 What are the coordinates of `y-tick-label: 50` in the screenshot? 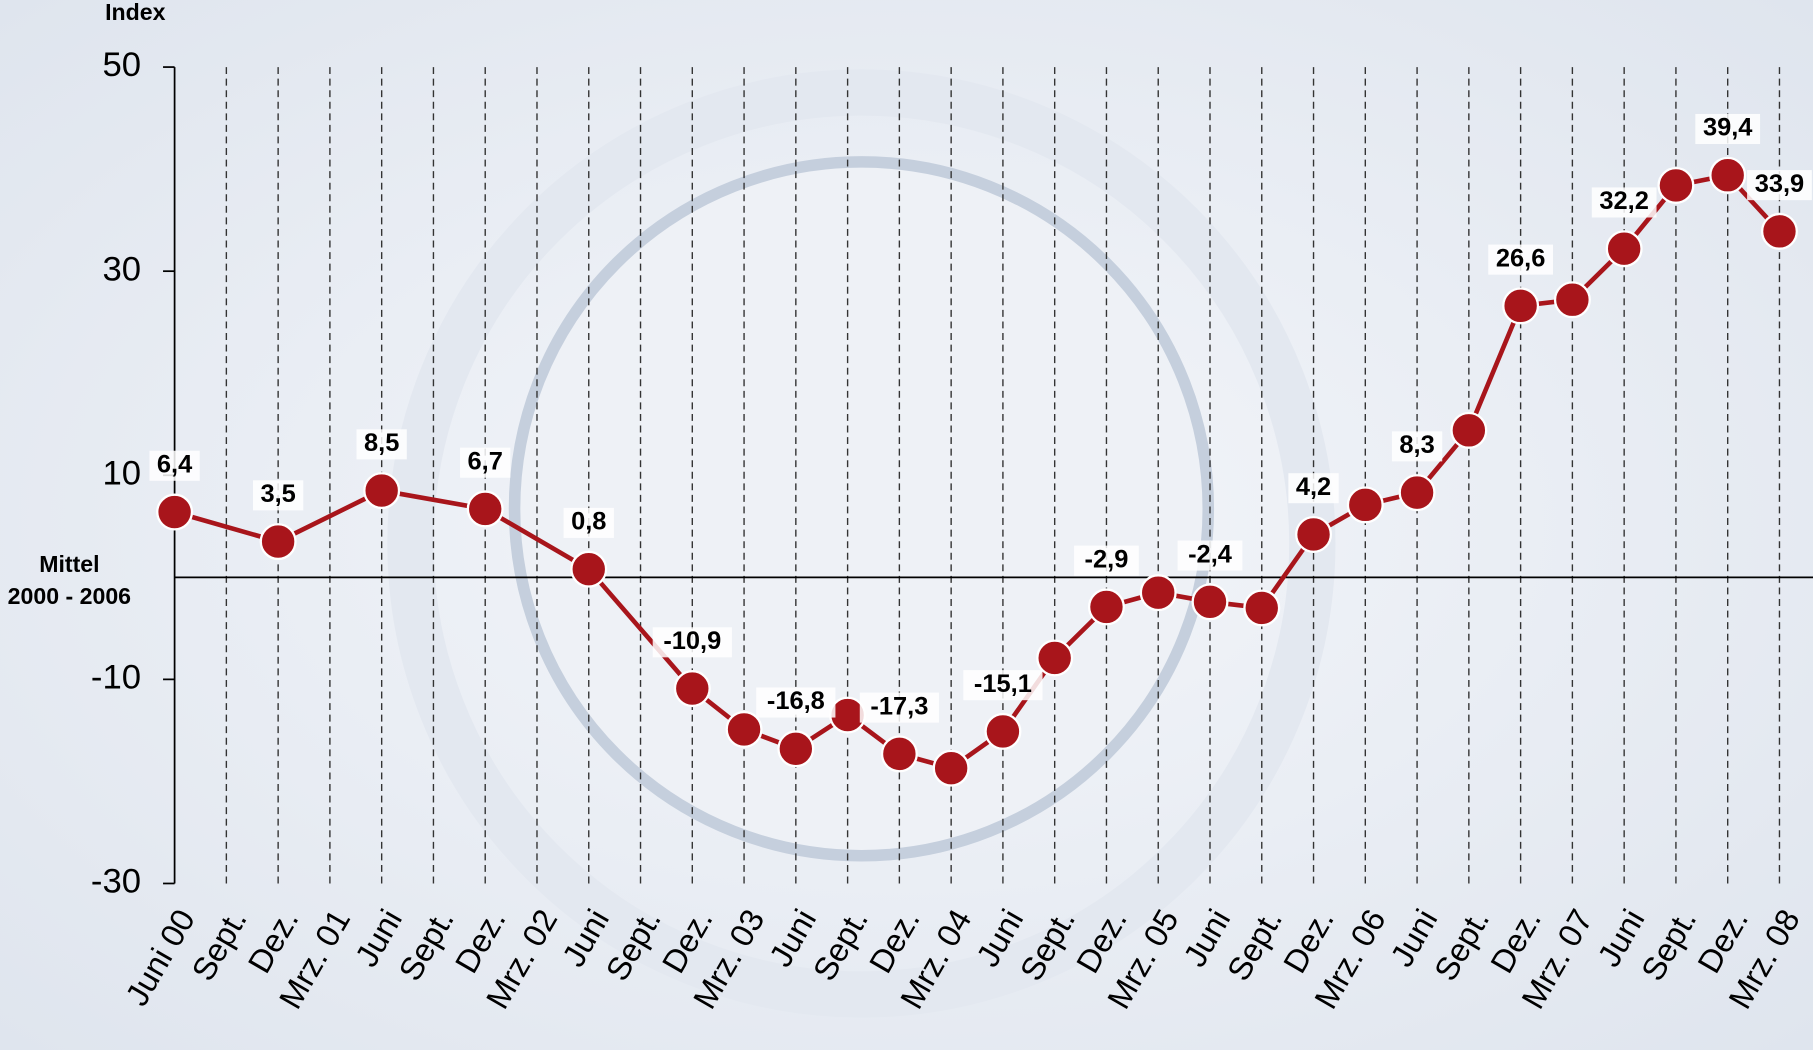 It's located at (121, 65).